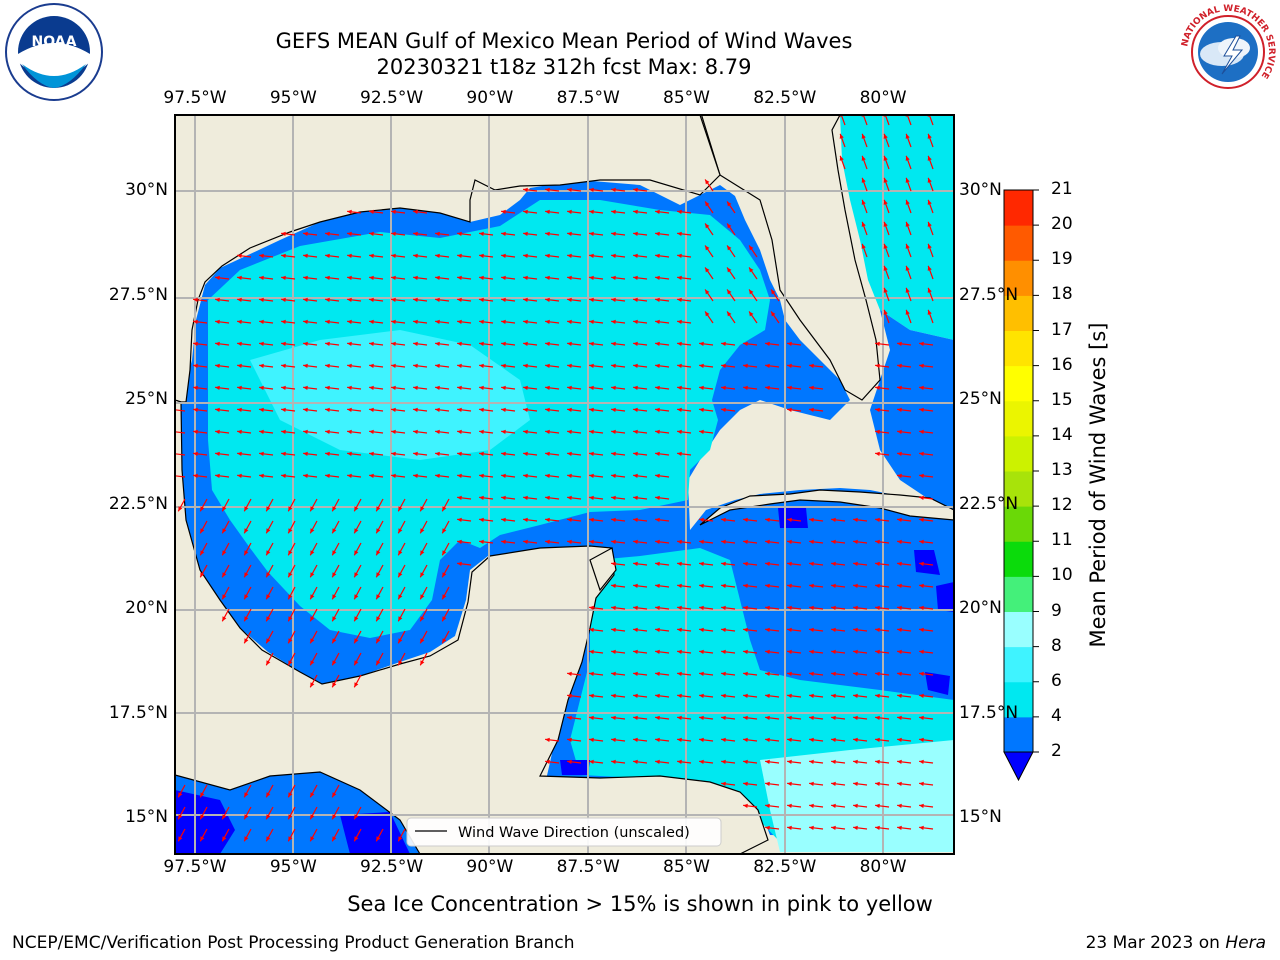  I want to click on x-tick-label: 85°W, so click(686, 98).